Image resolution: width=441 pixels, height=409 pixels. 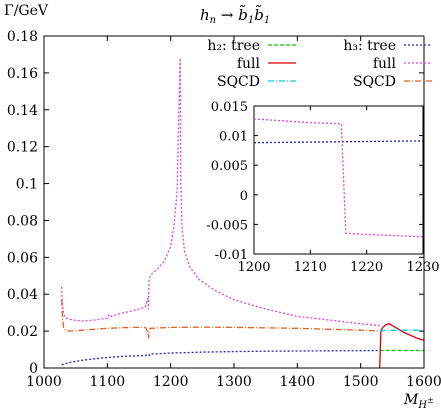 I want to click on y-tick-label: 0, so click(x=33, y=369).